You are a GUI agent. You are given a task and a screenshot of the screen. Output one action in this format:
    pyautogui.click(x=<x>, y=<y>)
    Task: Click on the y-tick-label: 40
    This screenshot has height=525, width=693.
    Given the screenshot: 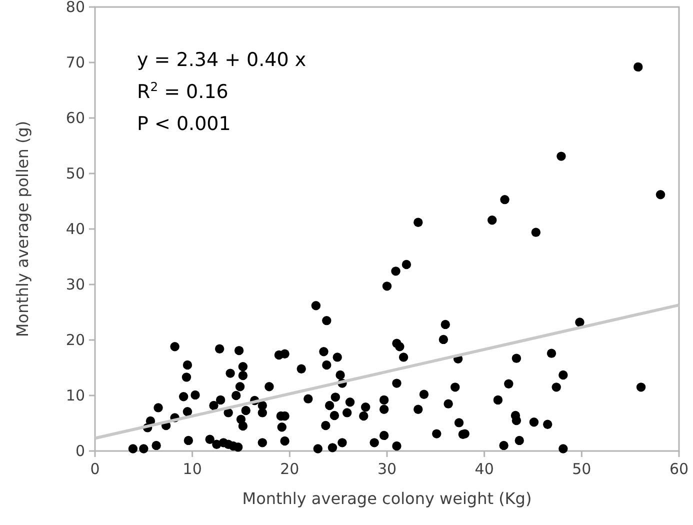 What is the action you would take?
    pyautogui.click(x=75, y=229)
    